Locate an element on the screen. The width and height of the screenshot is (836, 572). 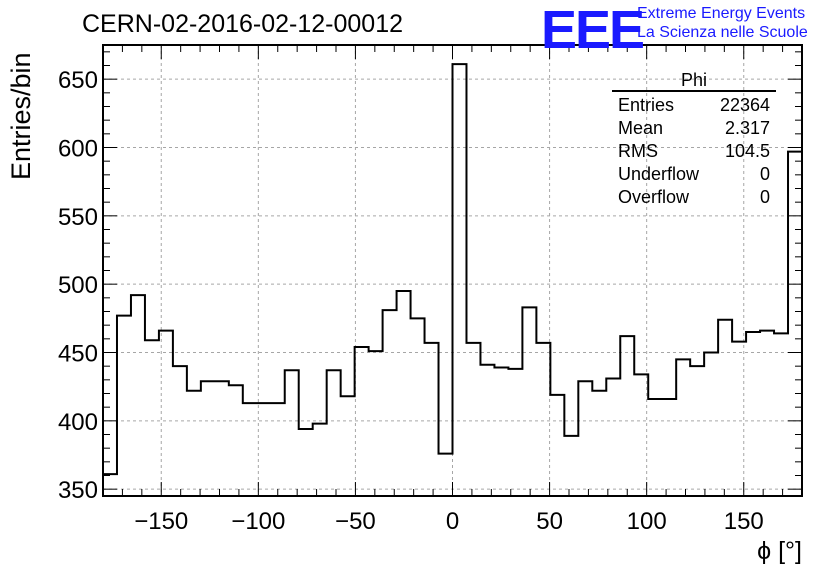
x-tick-label: 0 is located at coordinates (452, 521).